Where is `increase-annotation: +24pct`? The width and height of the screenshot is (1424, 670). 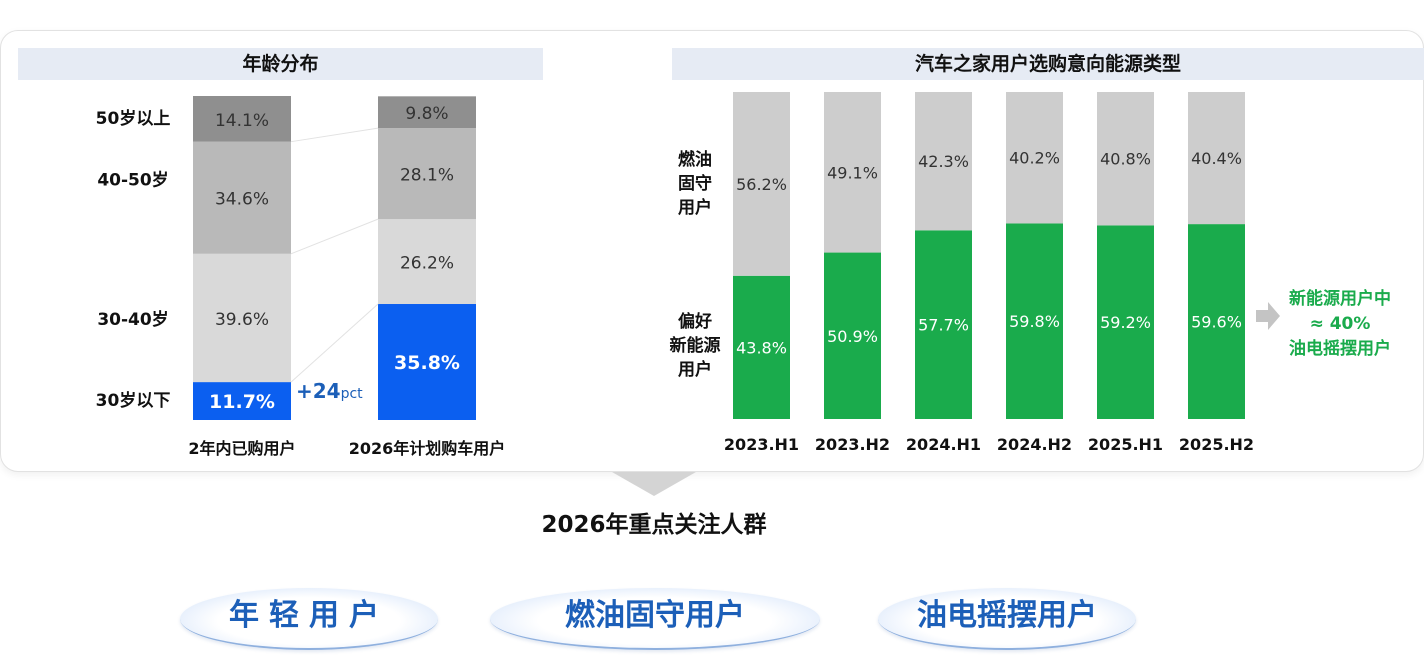 increase-annotation: +24pct is located at coordinates (329, 391).